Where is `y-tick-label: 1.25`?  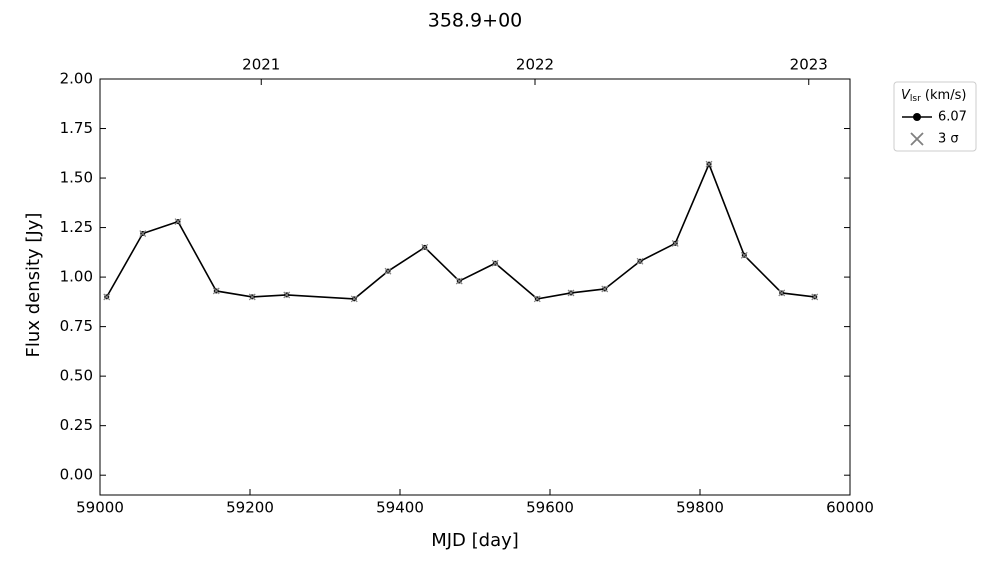 y-tick-label: 1.25 is located at coordinates (76, 227).